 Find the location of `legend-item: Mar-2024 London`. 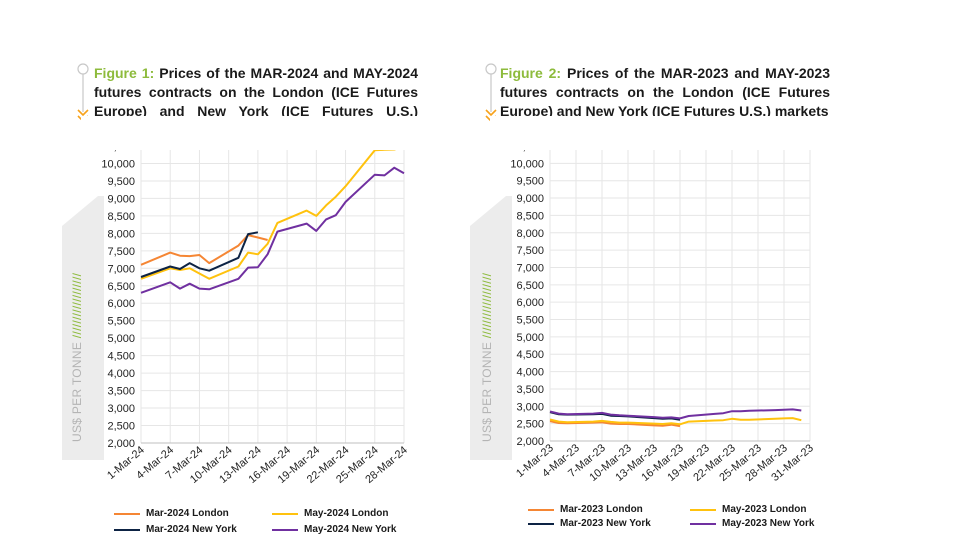

legend-item: Mar-2024 London is located at coordinates (171, 513).